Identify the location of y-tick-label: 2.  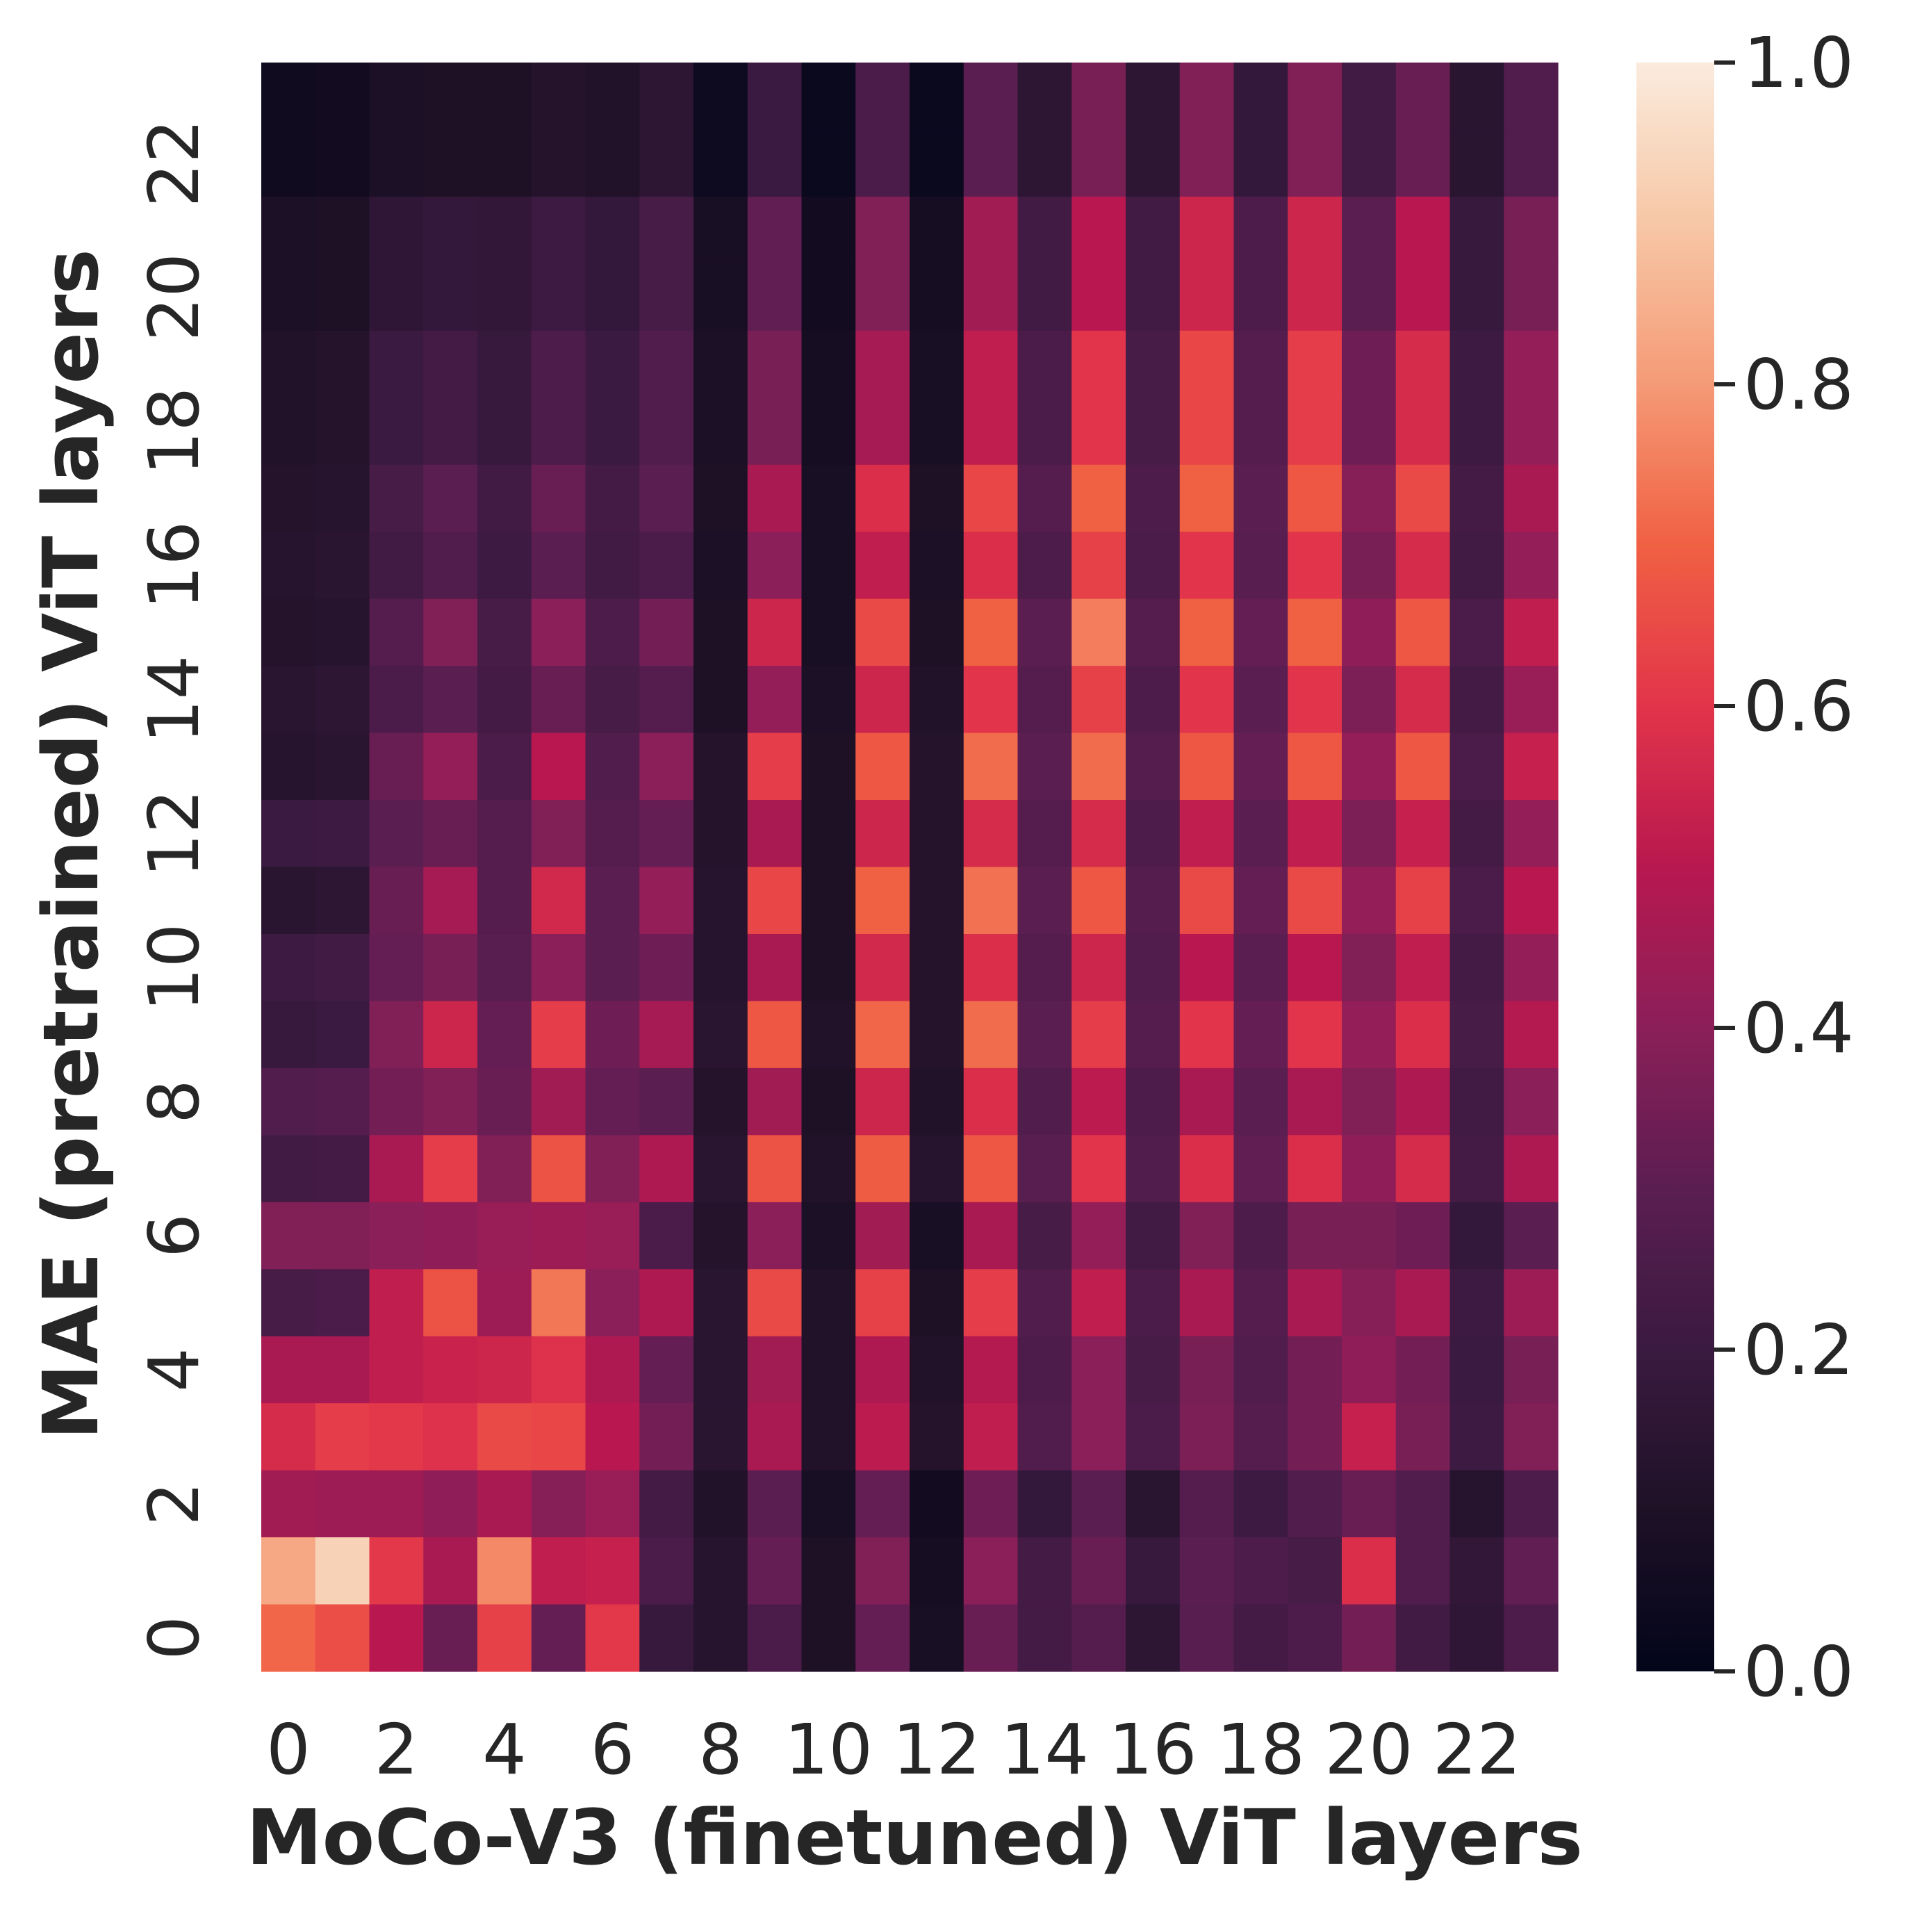
(174, 1504).